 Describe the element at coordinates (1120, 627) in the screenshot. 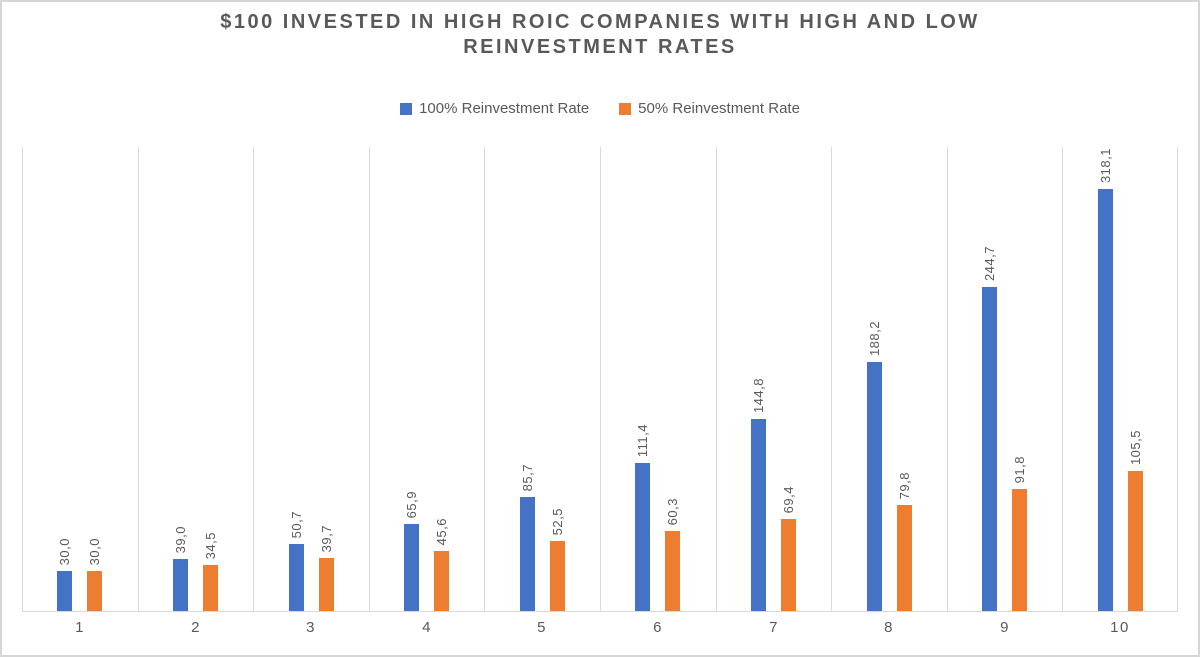

I see `x-tick-label: 10` at that location.